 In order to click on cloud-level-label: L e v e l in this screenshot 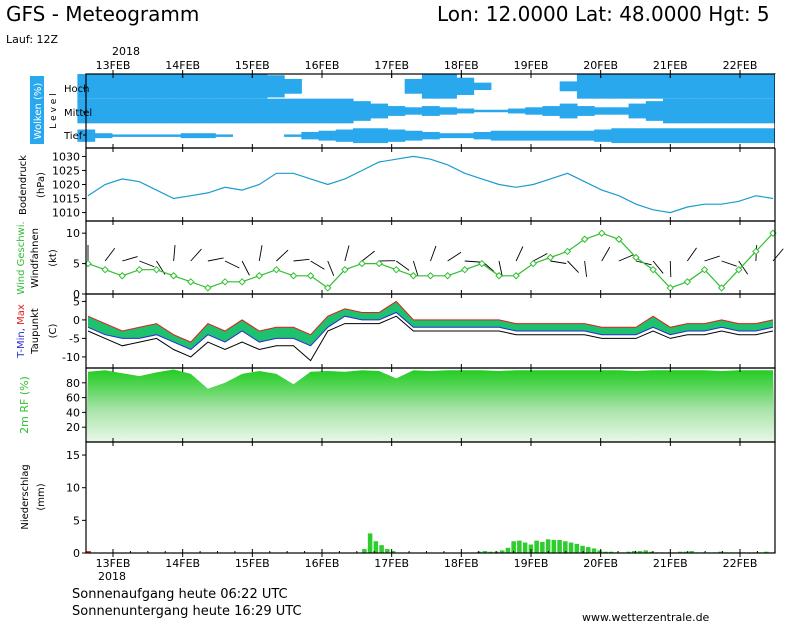, I will do `click(54, 110)`.